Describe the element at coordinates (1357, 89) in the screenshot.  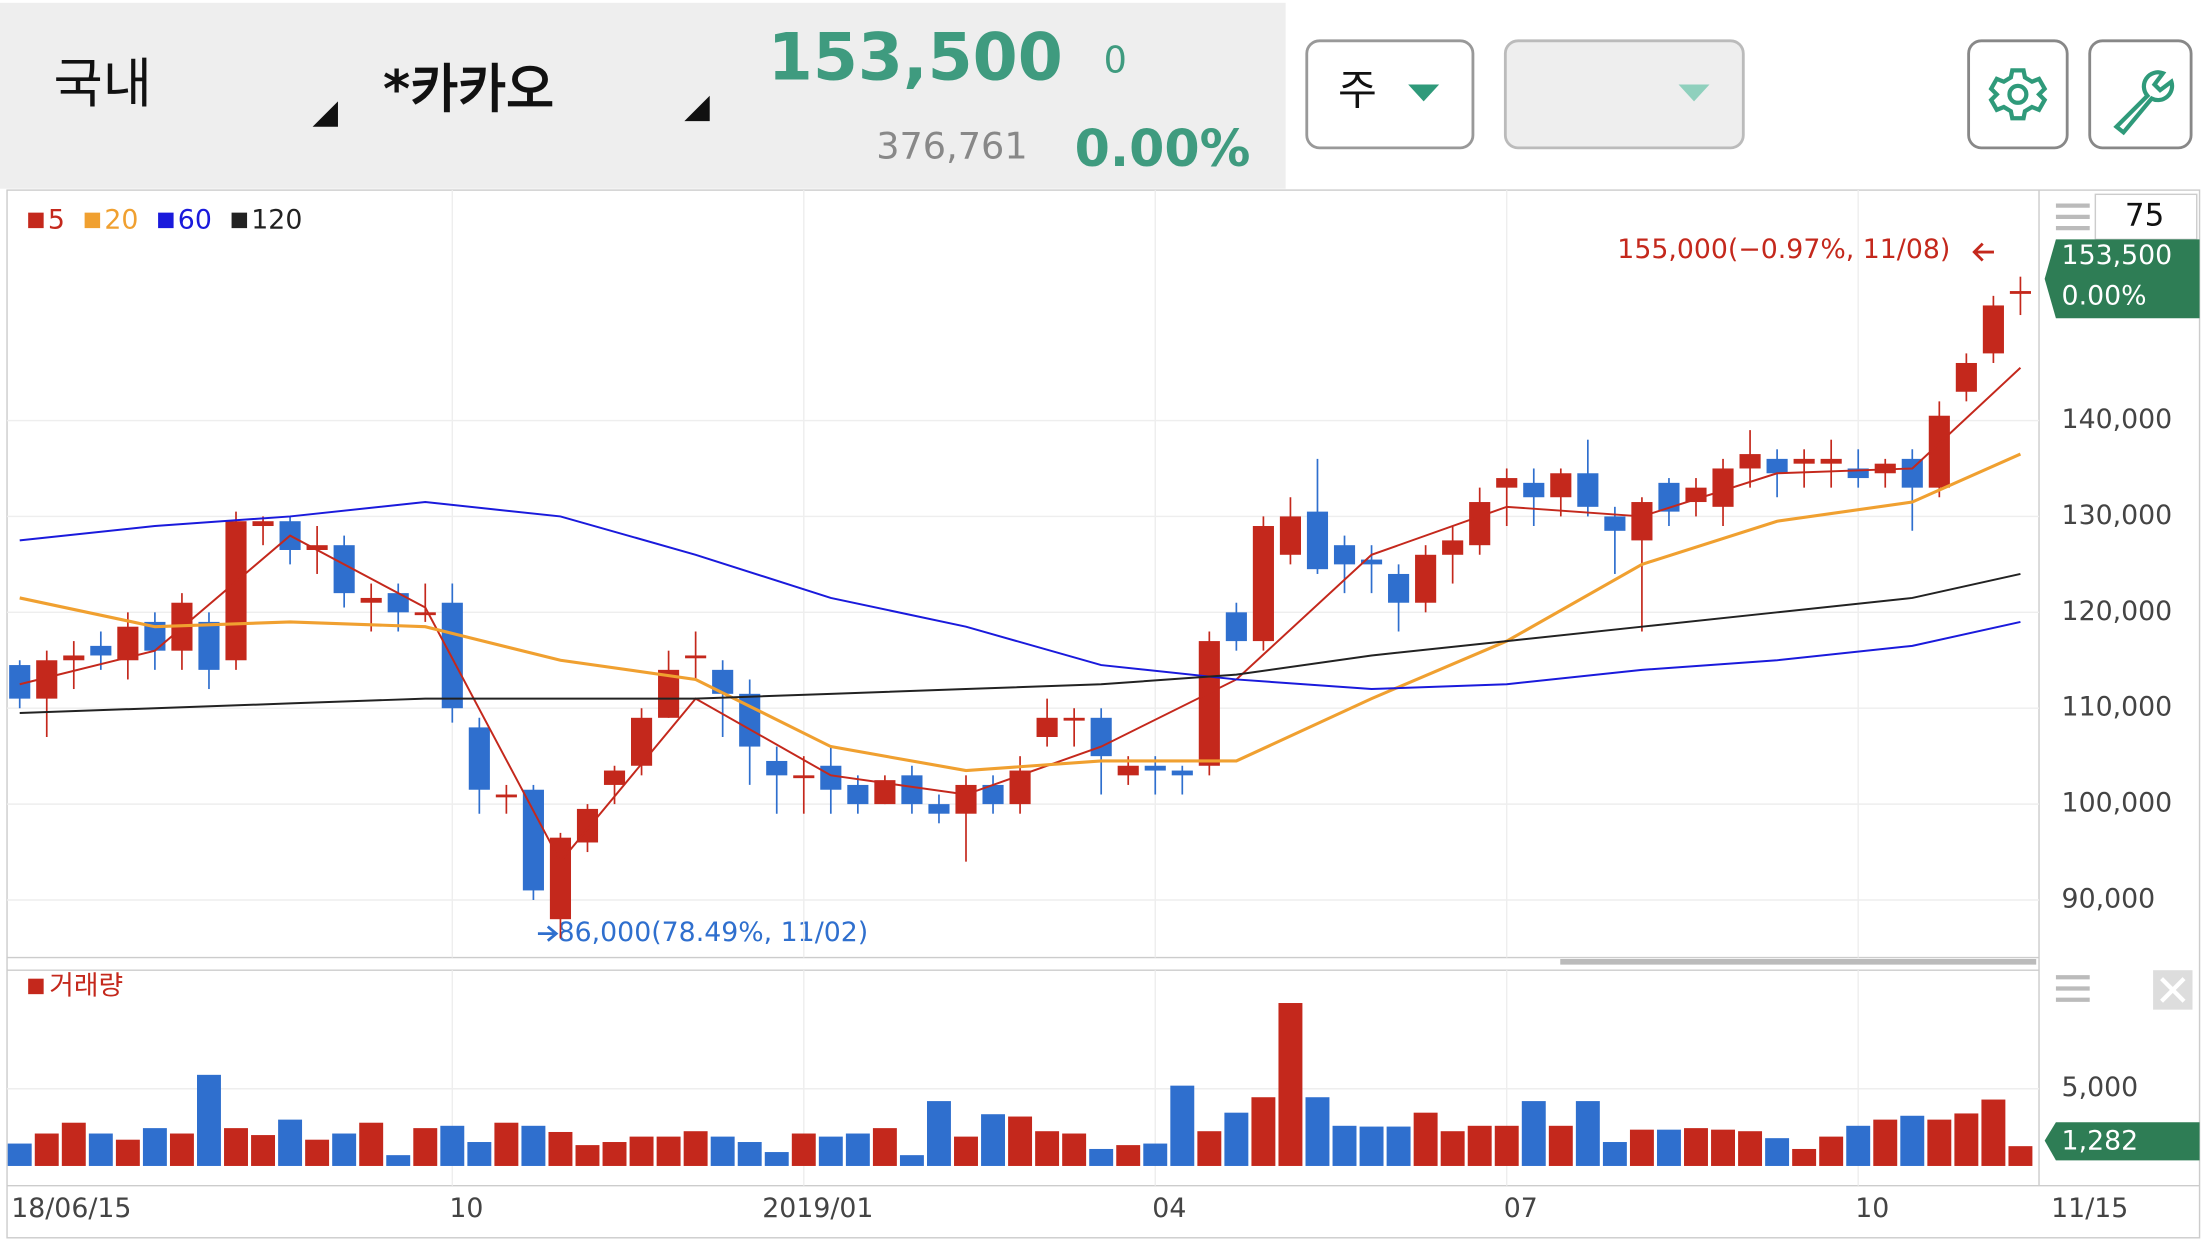
I see `period-label: 주` at that location.